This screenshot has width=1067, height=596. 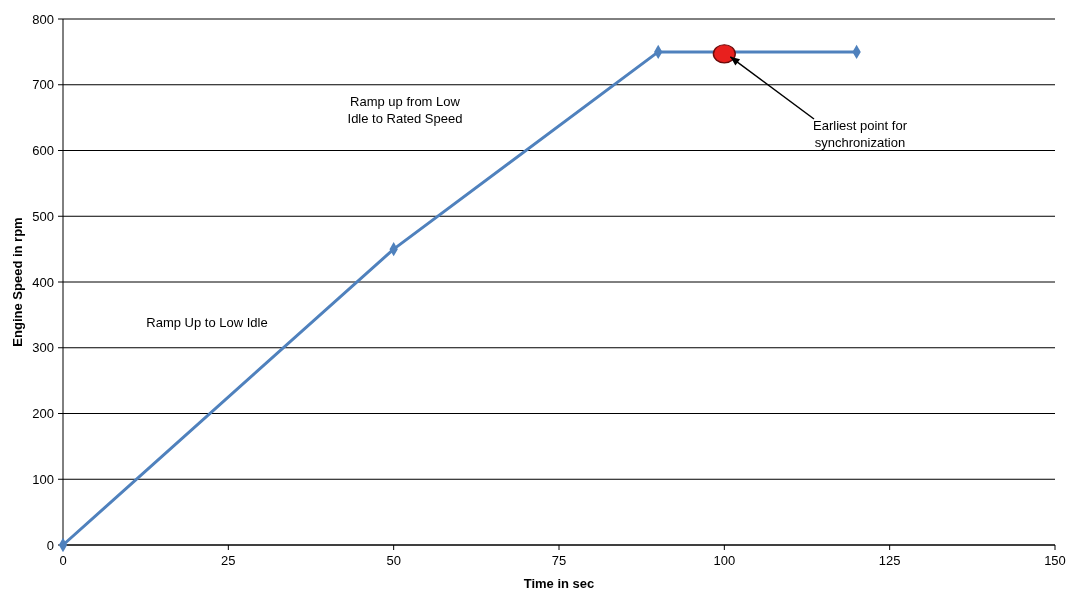 I want to click on y-tick-label: 600, so click(x=43, y=151).